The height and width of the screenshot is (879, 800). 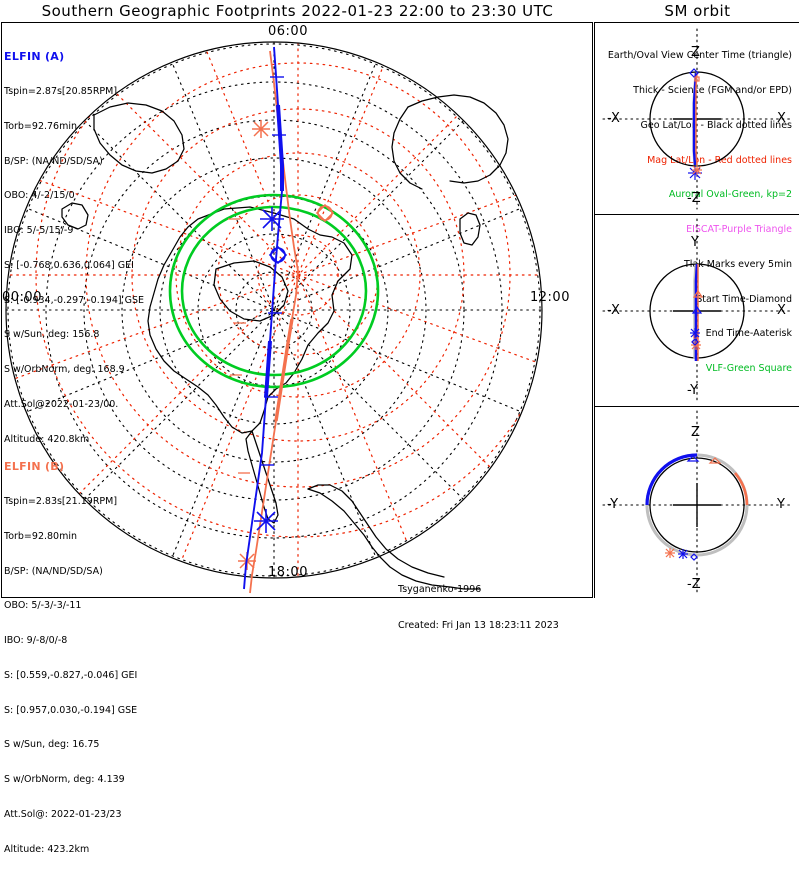 What do you see at coordinates (781, 310) in the screenshot?
I see `sm-xy-label-right: X` at bounding box center [781, 310].